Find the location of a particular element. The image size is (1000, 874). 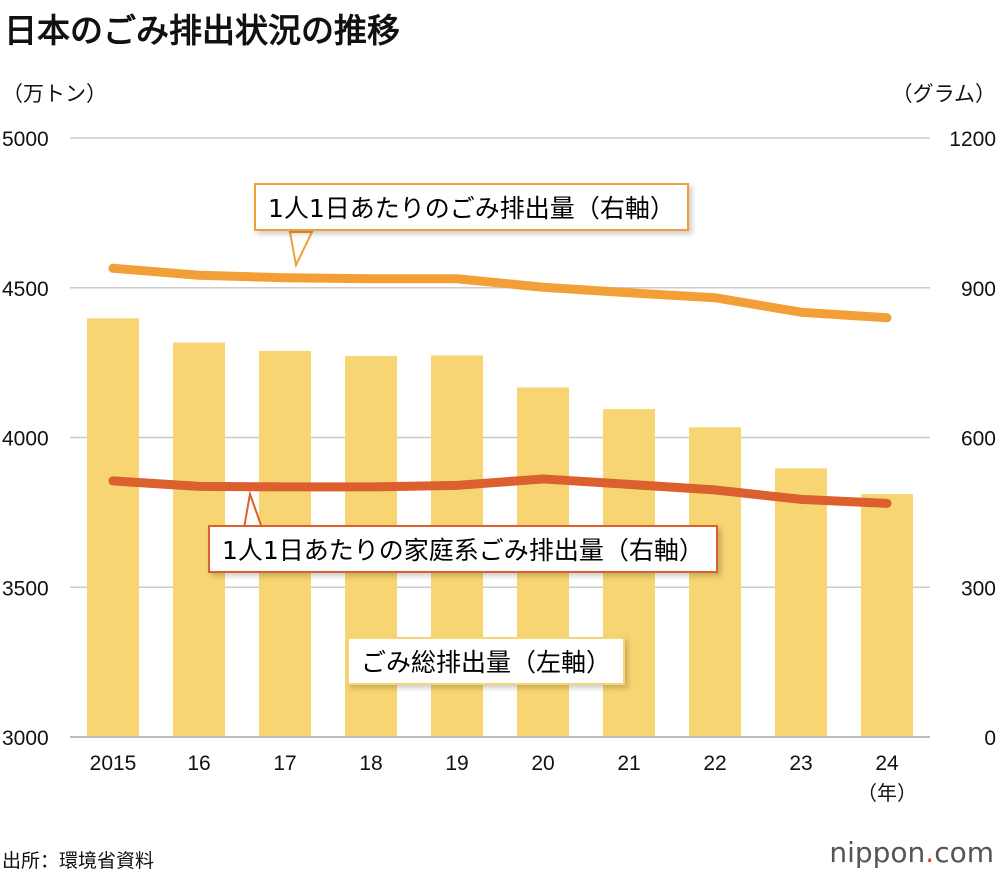

left-axis-unit: （万トン） is located at coordinates (54, 94).